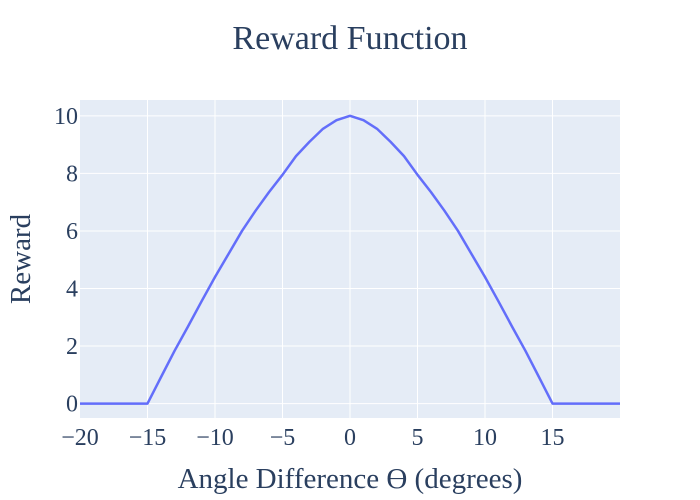 The height and width of the screenshot is (500, 700). I want to click on x-axis-ticks: −20 −15 −10 −5 0 5 10 15, so click(312, 438).